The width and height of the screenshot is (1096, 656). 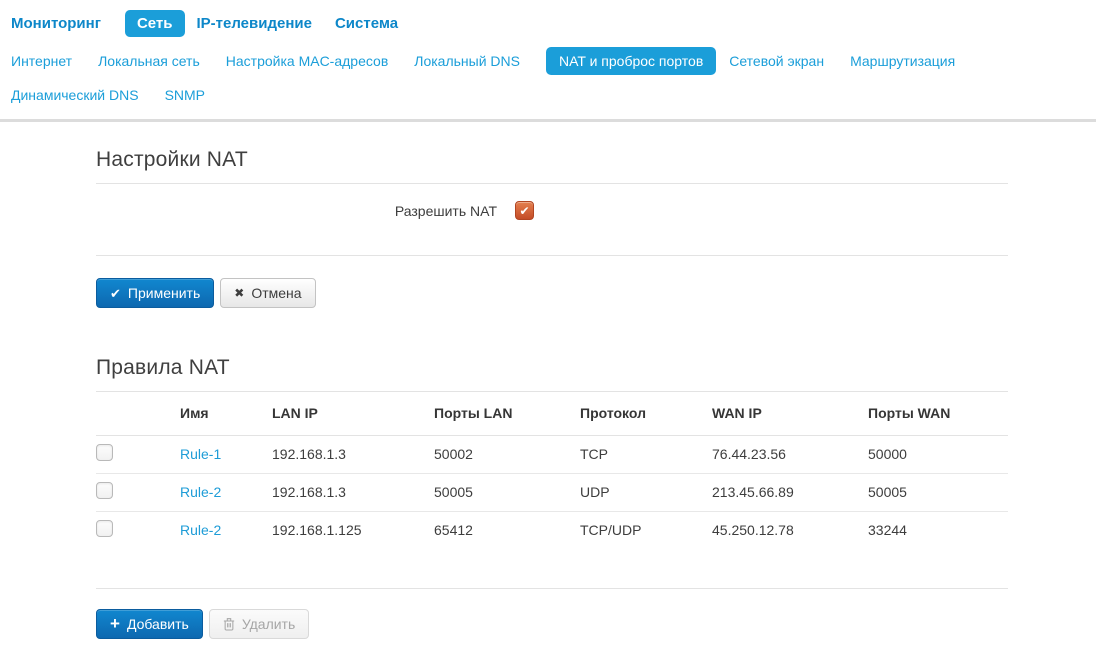 What do you see at coordinates (115, 623) in the screenshot?
I see `plus-icon: +` at bounding box center [115, 623].